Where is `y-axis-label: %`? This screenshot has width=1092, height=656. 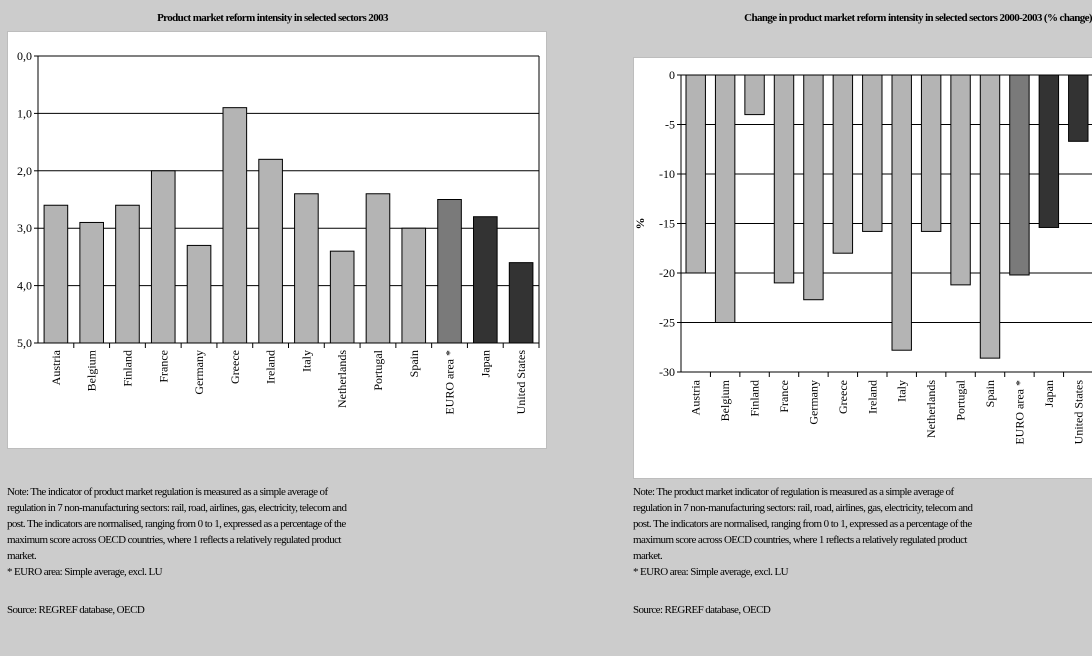
y-axis-label: % is located at coordinates (640, 224).